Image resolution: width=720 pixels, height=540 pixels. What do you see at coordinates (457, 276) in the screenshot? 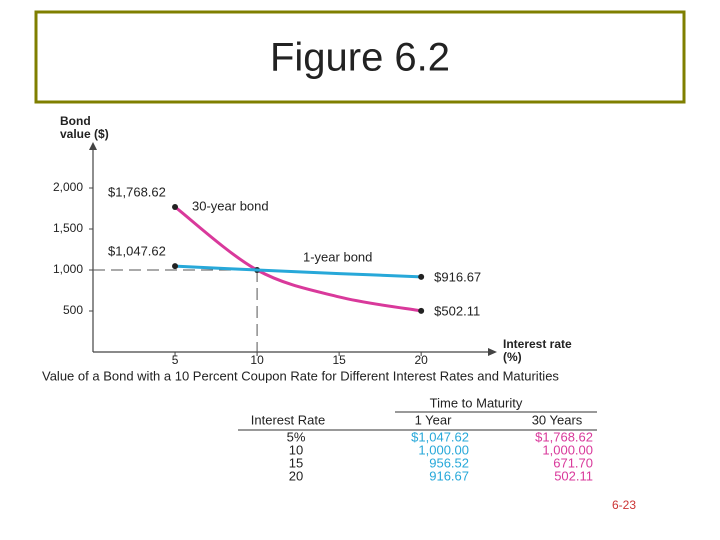
I see `value-label: $916.67` at bounding box center [457, 276].